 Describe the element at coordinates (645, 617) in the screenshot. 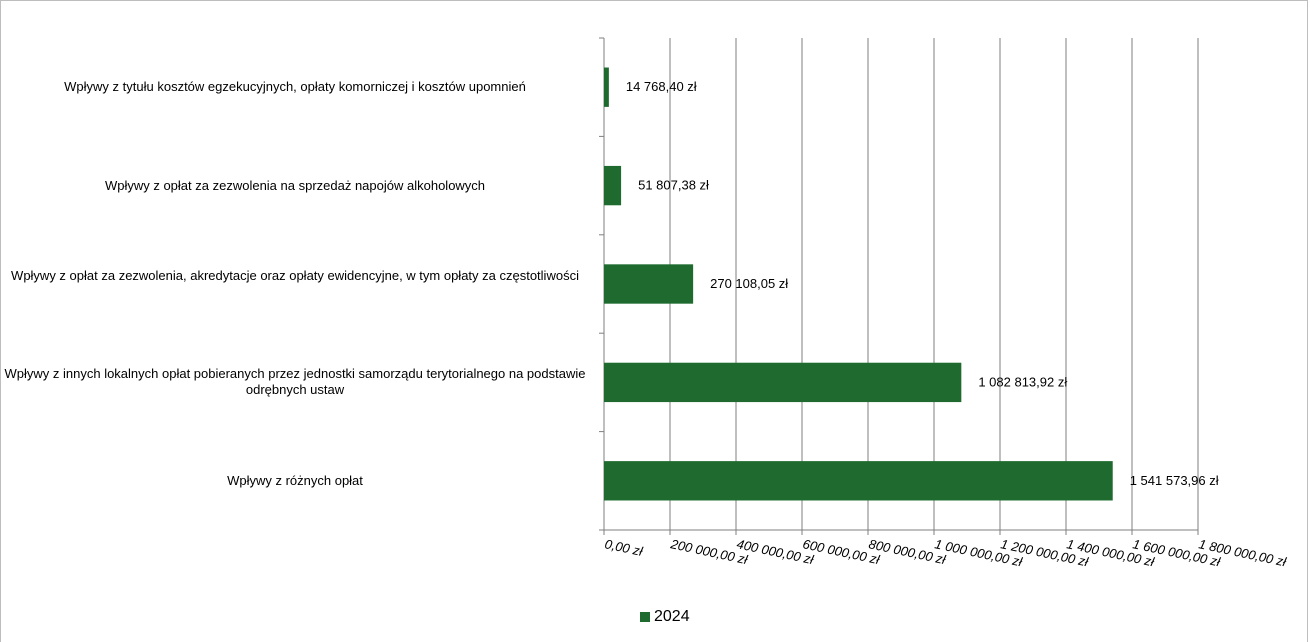

I see `legend-swatch` at that location.